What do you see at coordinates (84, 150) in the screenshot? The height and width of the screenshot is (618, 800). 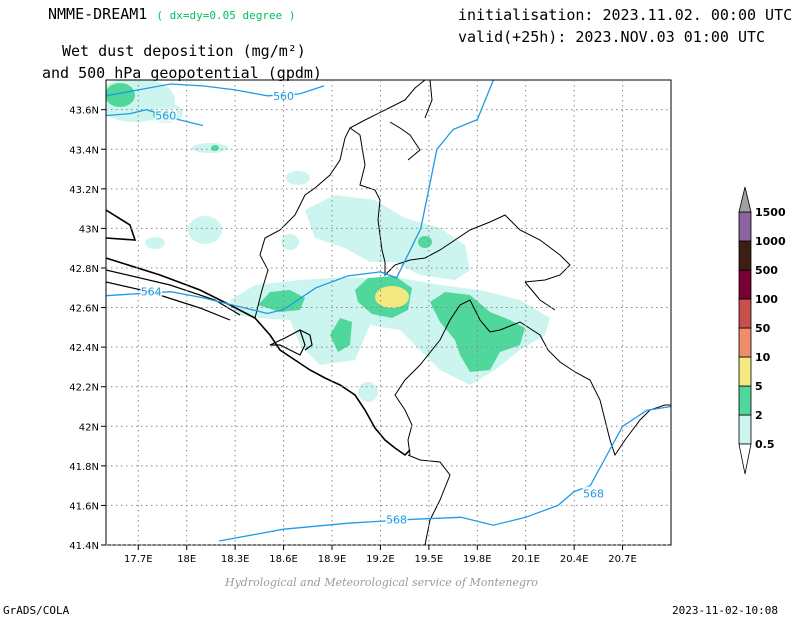 I see `lat-tick-label: 43.4N` at bounding box center [84, 150].